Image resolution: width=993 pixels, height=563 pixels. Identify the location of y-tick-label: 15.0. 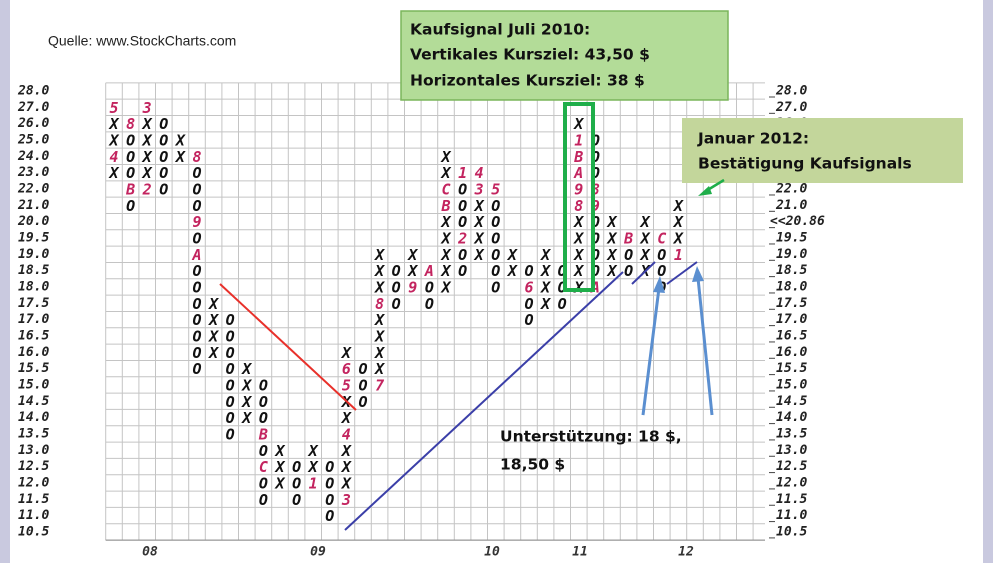
(33, 384).